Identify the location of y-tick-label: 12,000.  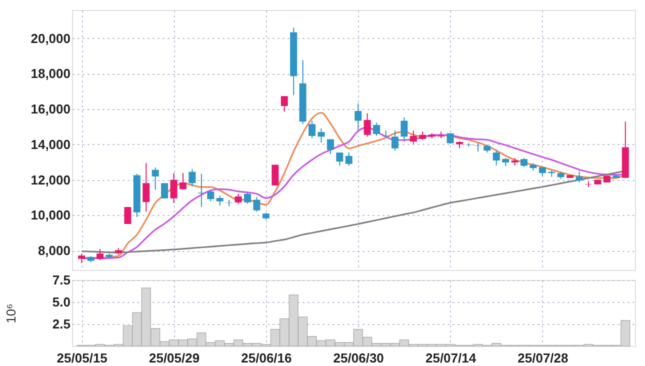
(50, 180).